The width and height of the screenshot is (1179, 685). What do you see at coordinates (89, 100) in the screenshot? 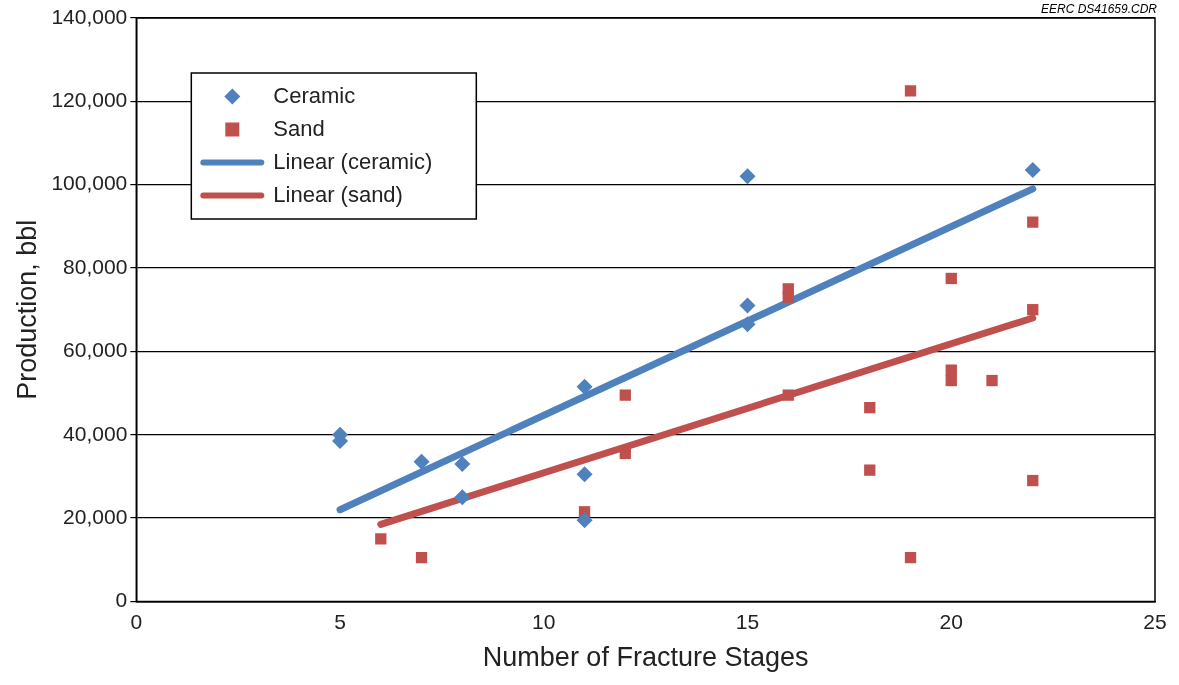
I see `y-tick-label: 120,000` at bounding box center [89, 100].